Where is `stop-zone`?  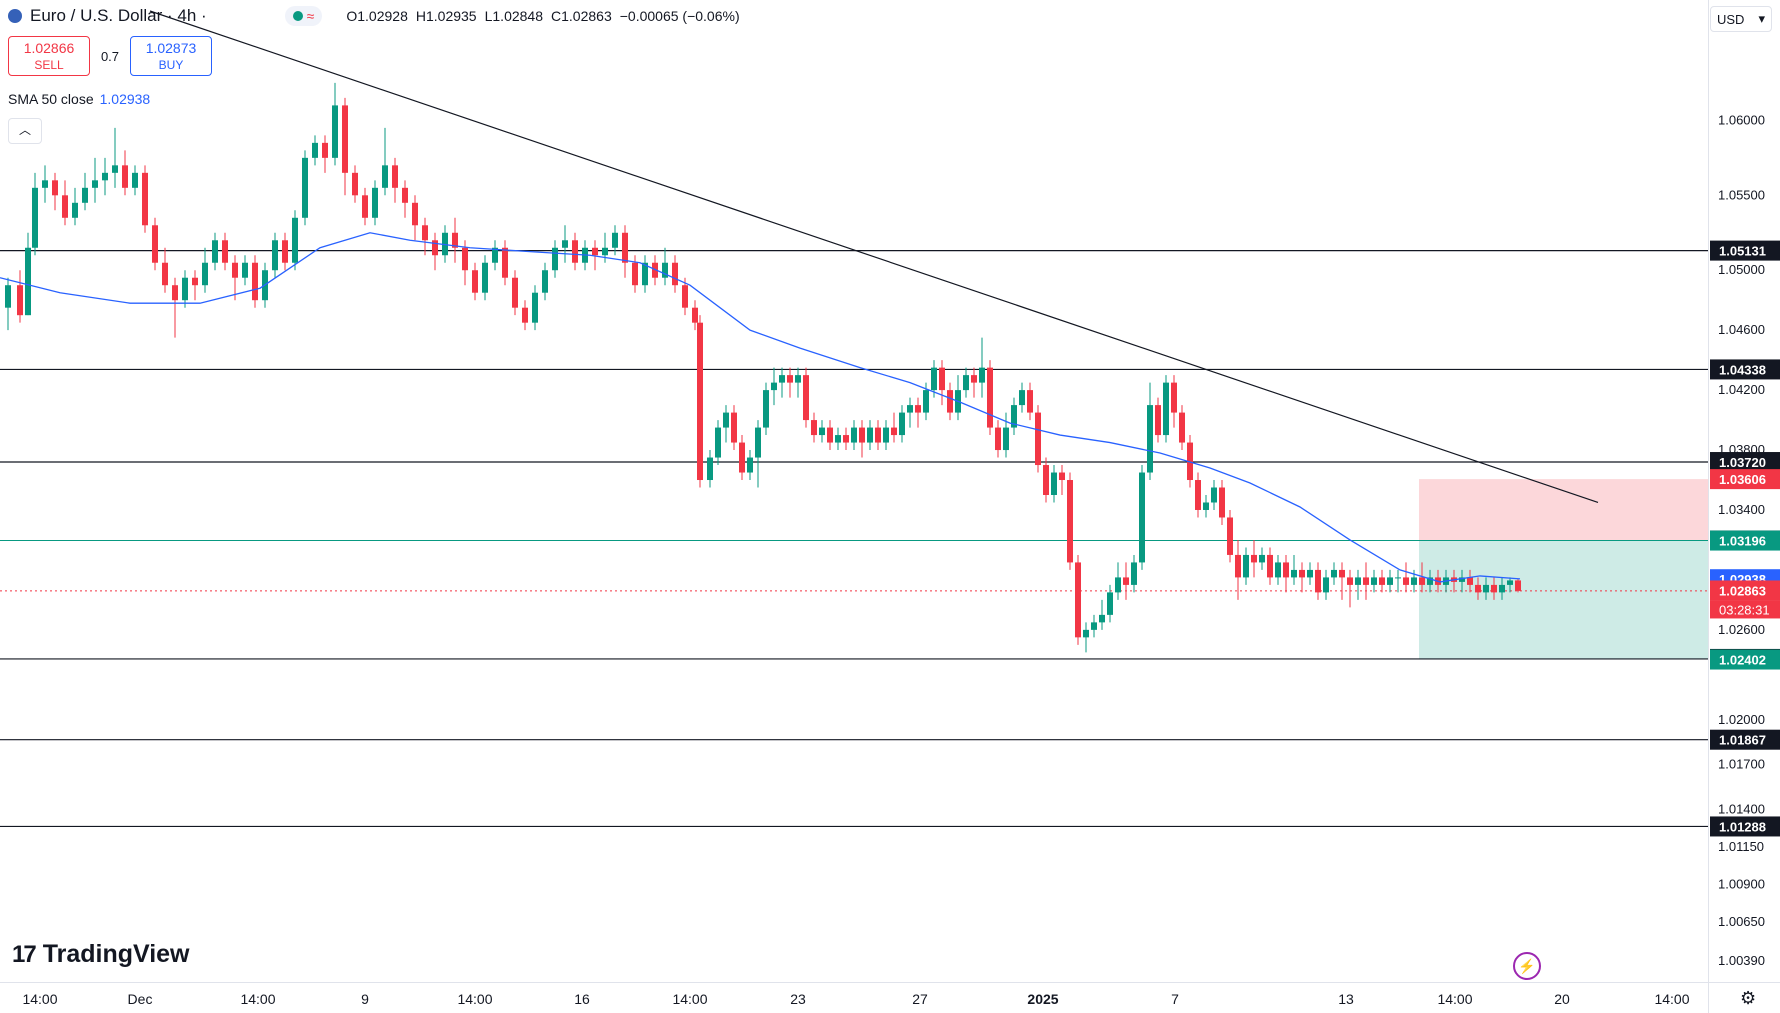 stop-zone is located at coordinates (1563, 510).